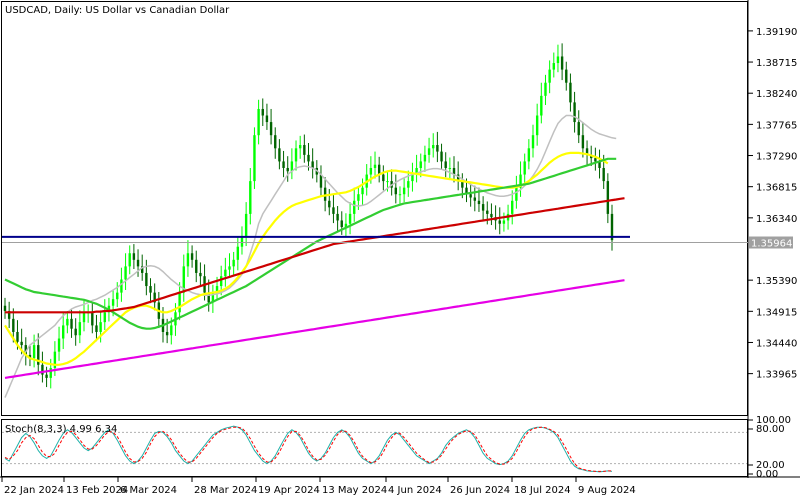 This screenshot has height=500, width=800. Describe the element at coordinates (397, 242) in the screenshot. I see `horizontal-line-group: 1.35964` at that location.